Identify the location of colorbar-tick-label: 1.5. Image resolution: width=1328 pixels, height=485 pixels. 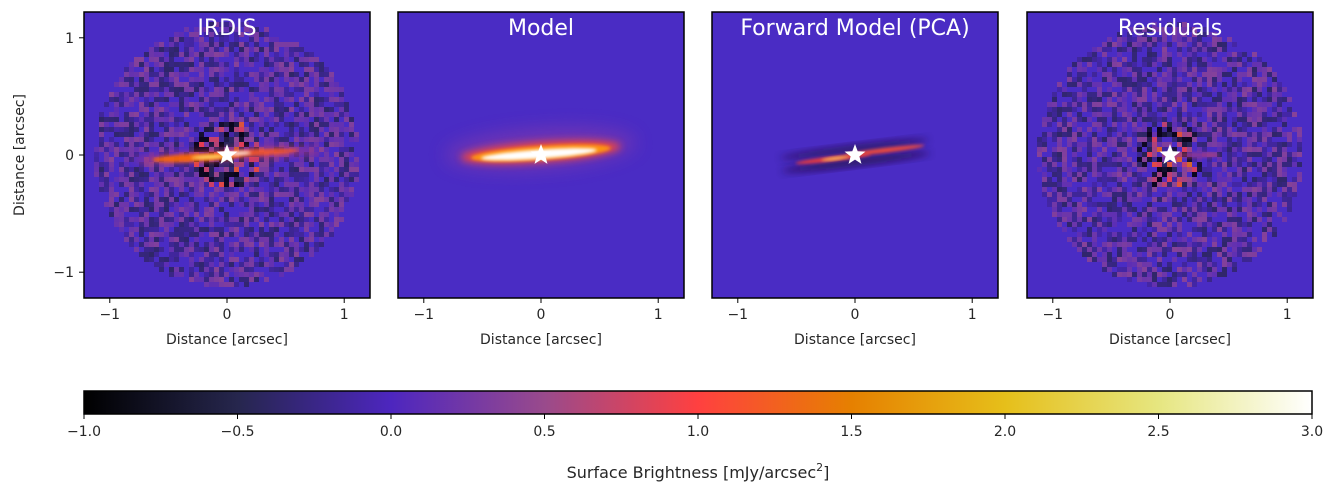
(851, 432).